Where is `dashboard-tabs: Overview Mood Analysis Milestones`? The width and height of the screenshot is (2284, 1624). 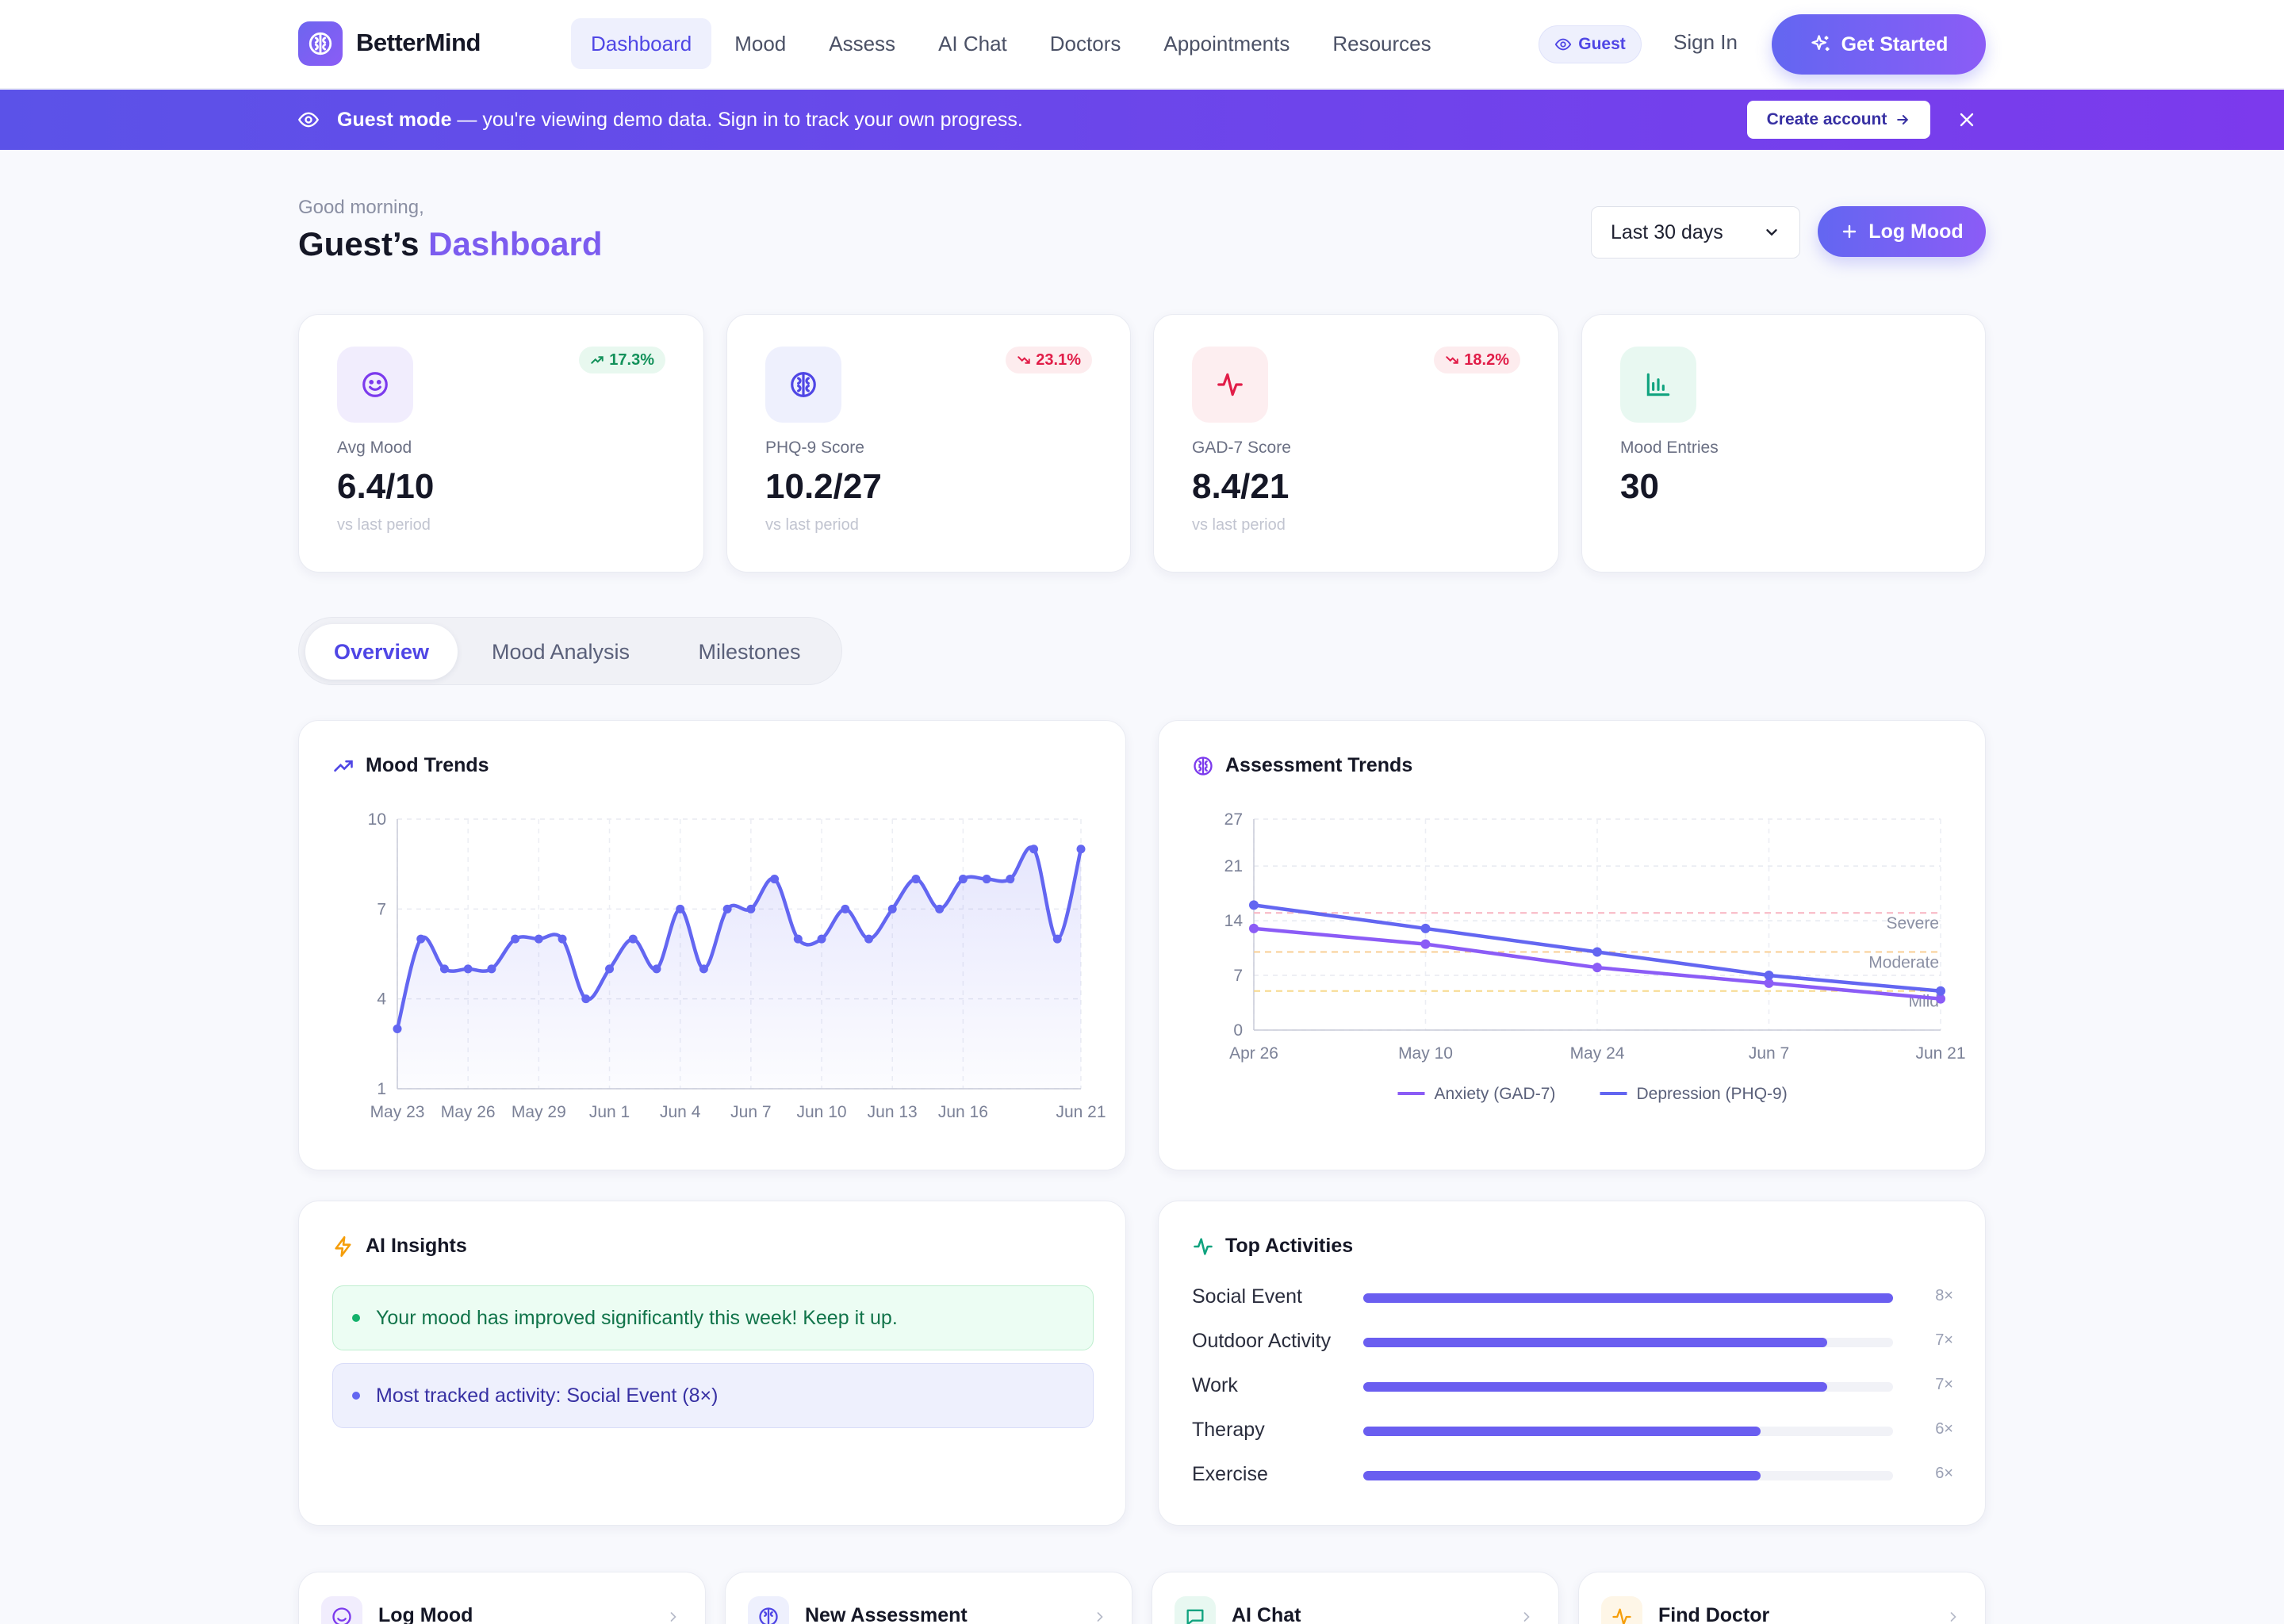
dashboard-tabs: Overview Mood Analysis Milestones is located at coordinates (570, 651).